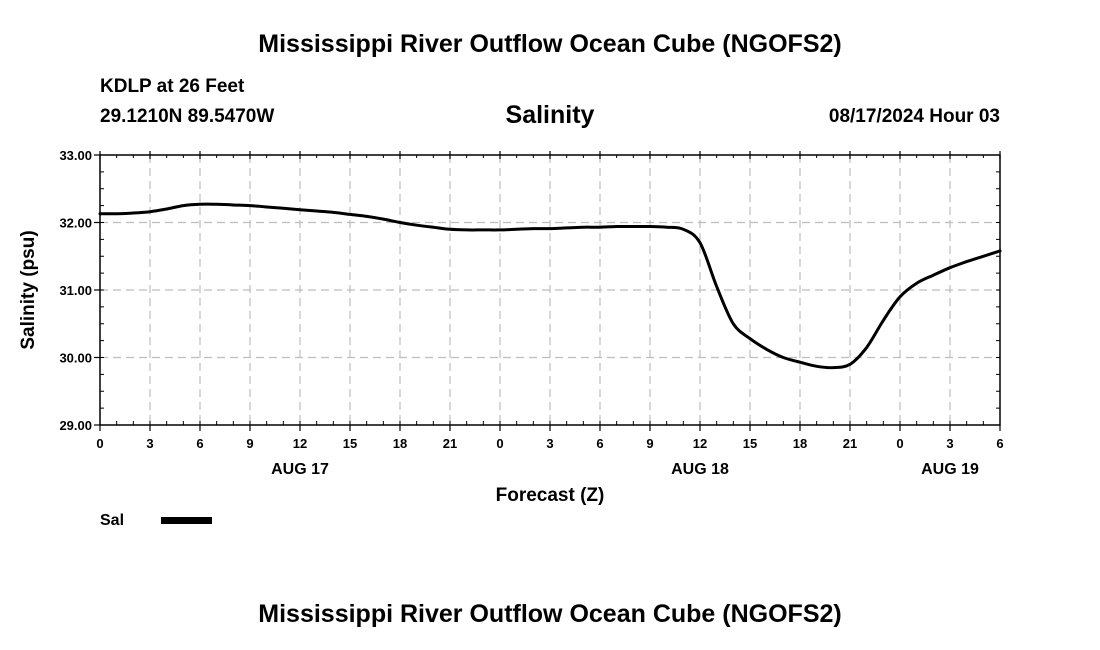  Describe the element at coordinates (186, 520) in the screenshot. I see `legend-swatch-sal` at that location.